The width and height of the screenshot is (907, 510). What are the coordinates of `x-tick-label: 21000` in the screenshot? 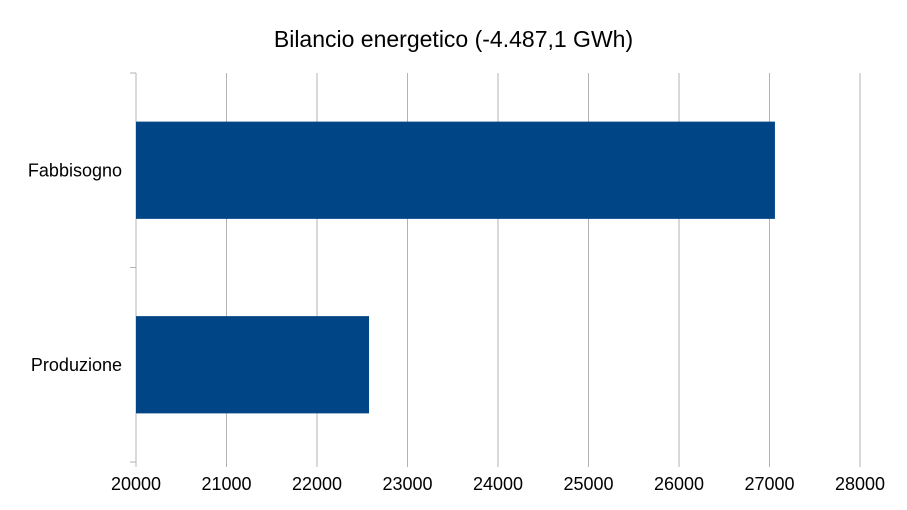 It's located at (226, 484).